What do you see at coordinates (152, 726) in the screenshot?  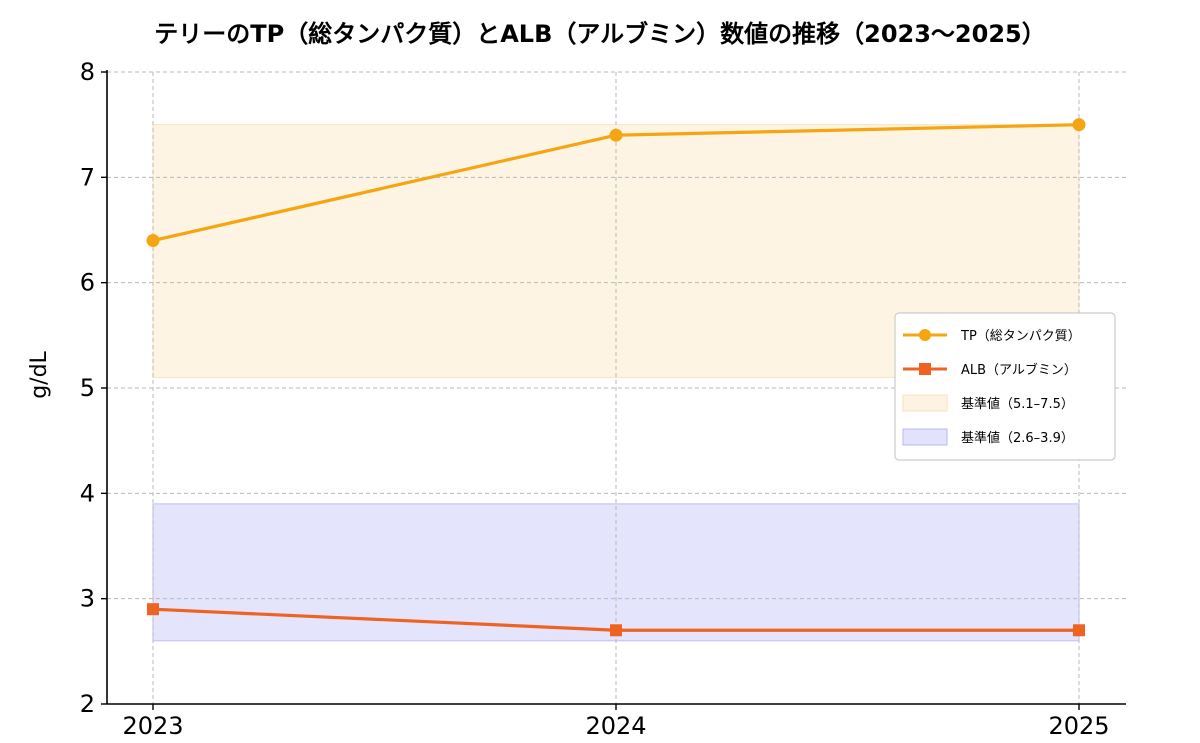 I see `x-tick-label: 2023` at bounding box center [152, 726].